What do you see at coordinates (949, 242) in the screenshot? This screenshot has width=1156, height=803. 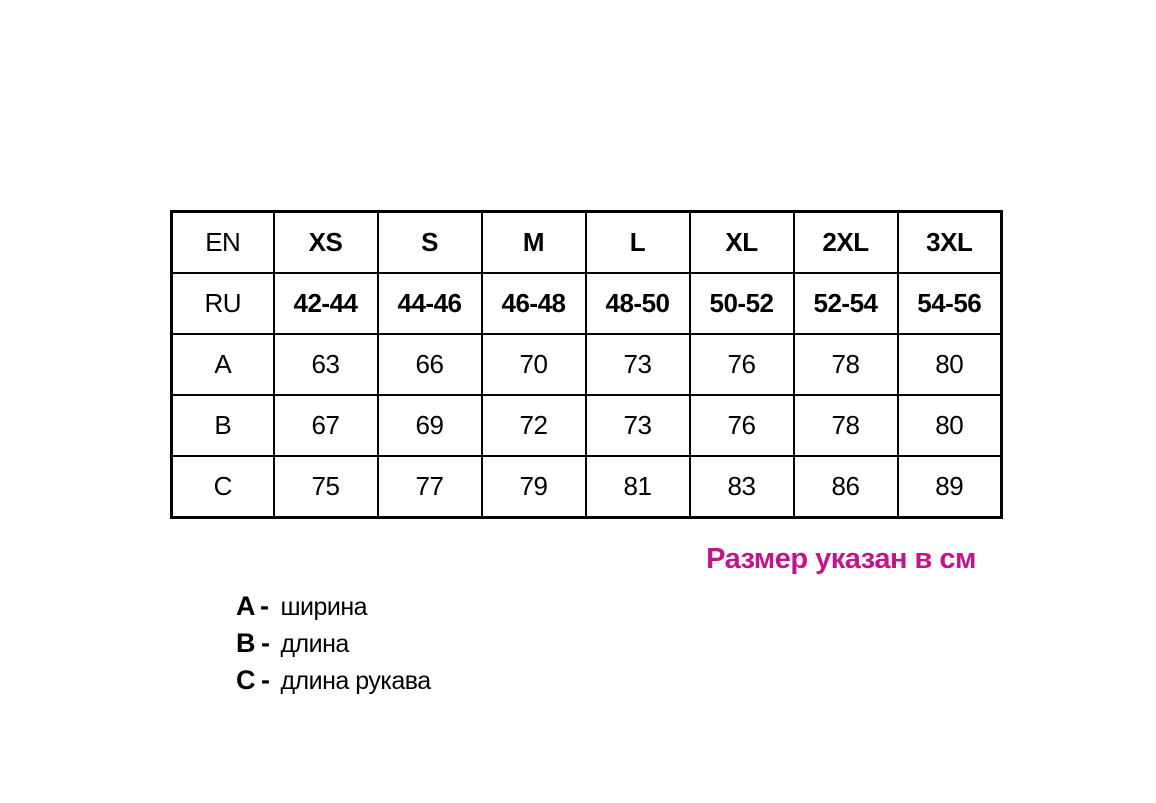 I see `size-header-cell: 3XL` at bounding box center [949, 242].